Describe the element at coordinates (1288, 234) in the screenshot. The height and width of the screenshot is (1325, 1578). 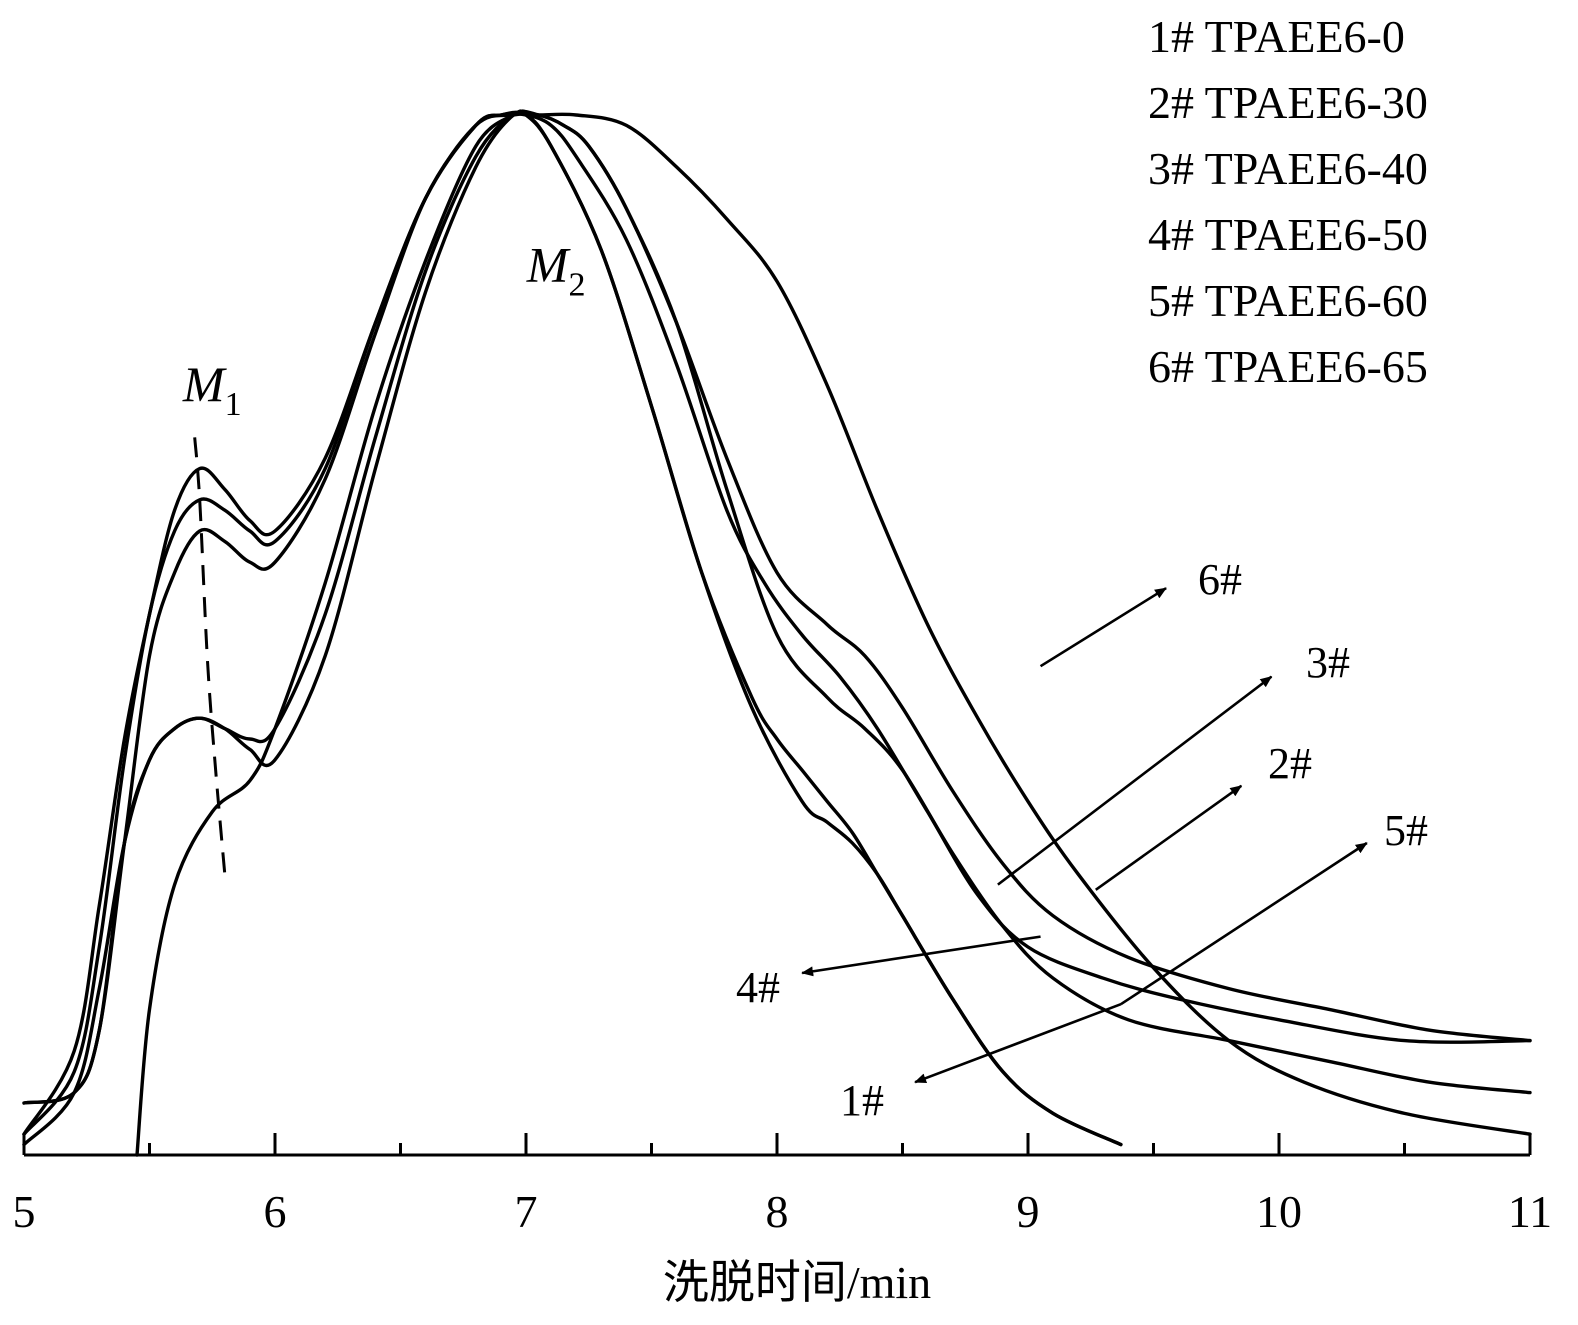
I see `legend-entry: 4# TPAEE6-50` at that location.